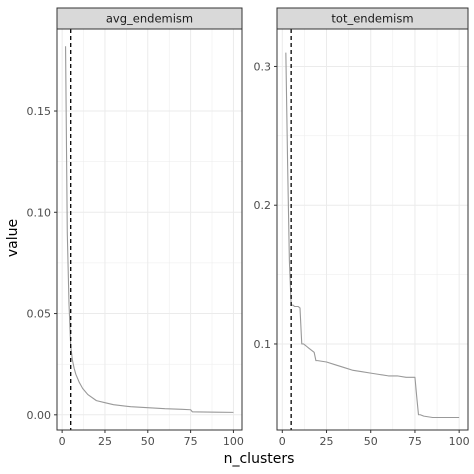  I want to click on y-tick-label: 0.3, so click(263, 66).